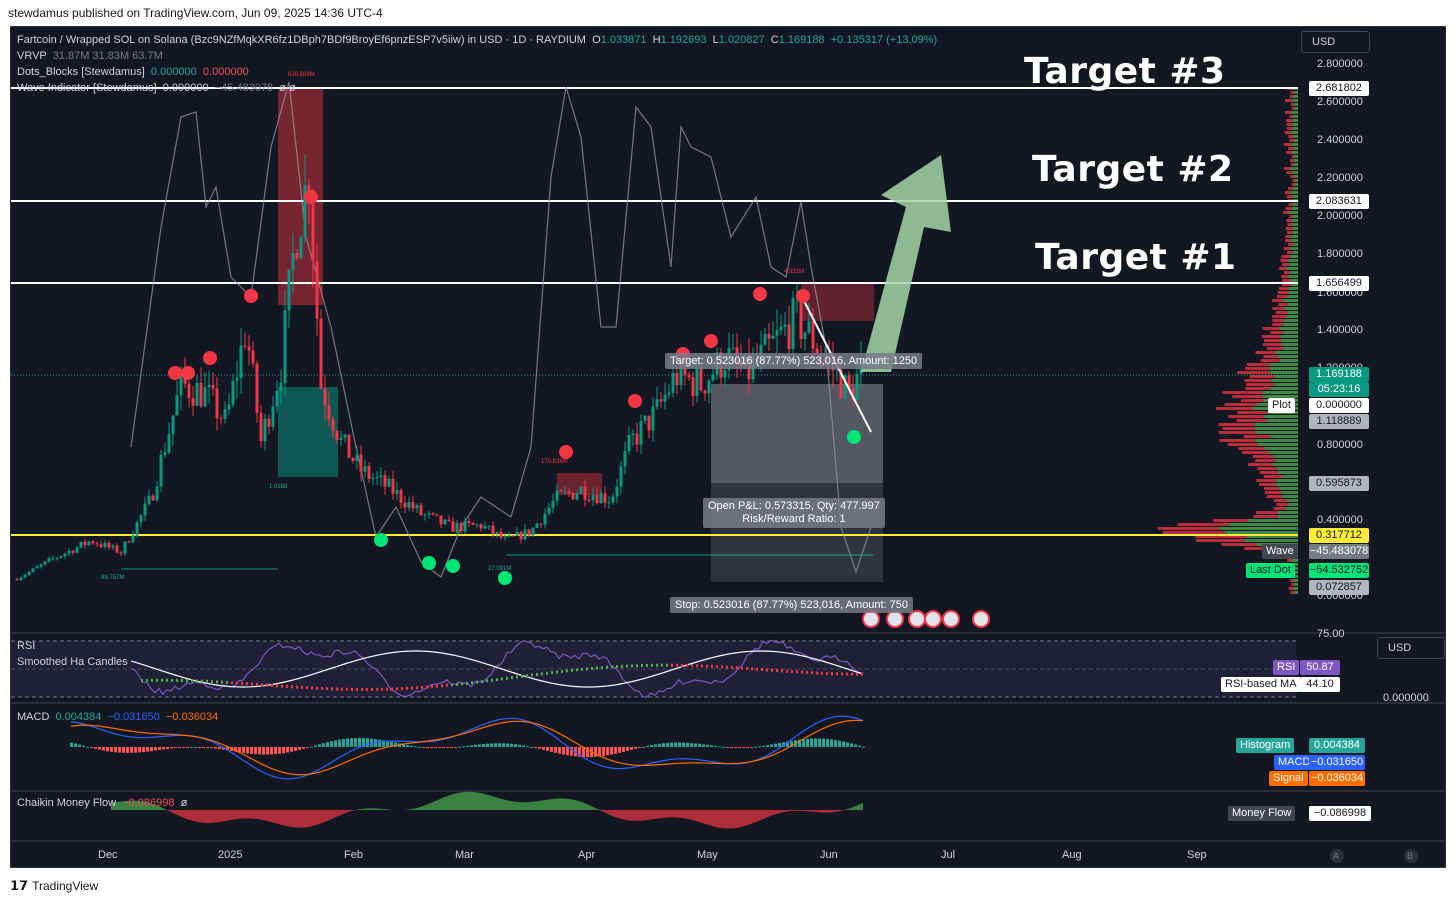  I want to click on b-button, so click(1411, 856).